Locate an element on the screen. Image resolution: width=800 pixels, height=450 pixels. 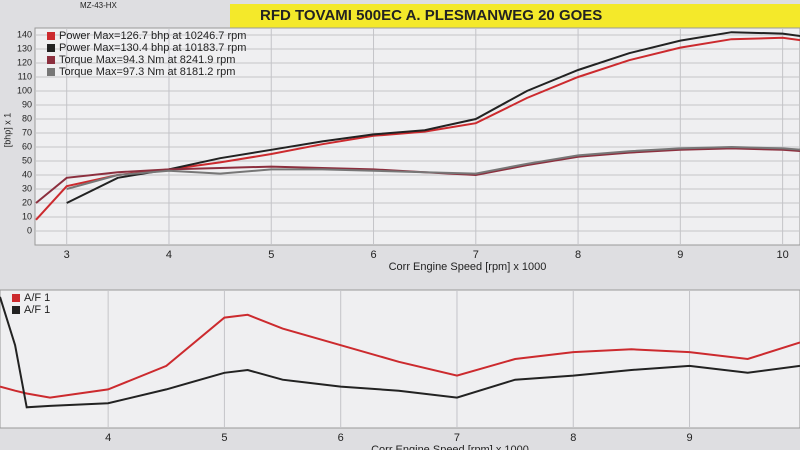
legend-label: Power Max=126.7 bhp at 10246.7 rpm is located at coordinates (152, 36).